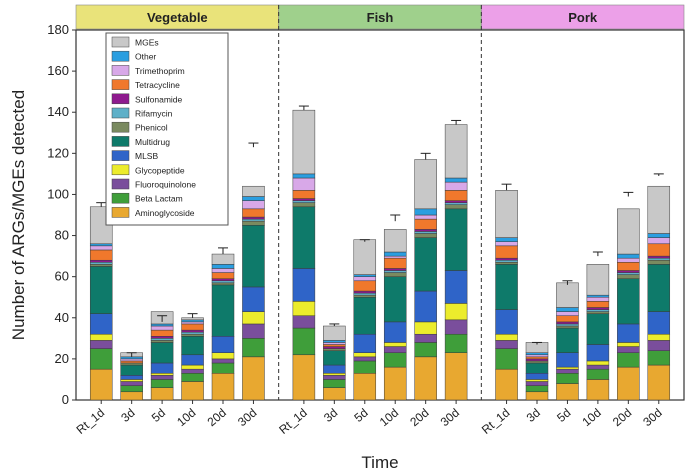  I want to click on legend-label: Fluoroquinolone, so click(165, 185).